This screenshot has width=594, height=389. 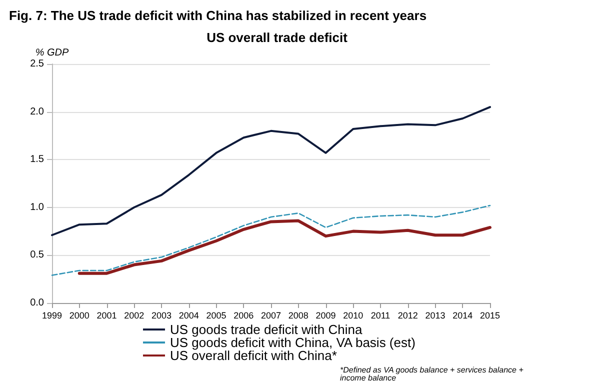 I want to click on x-tick-label: 2014, so click(x=462, y=315).